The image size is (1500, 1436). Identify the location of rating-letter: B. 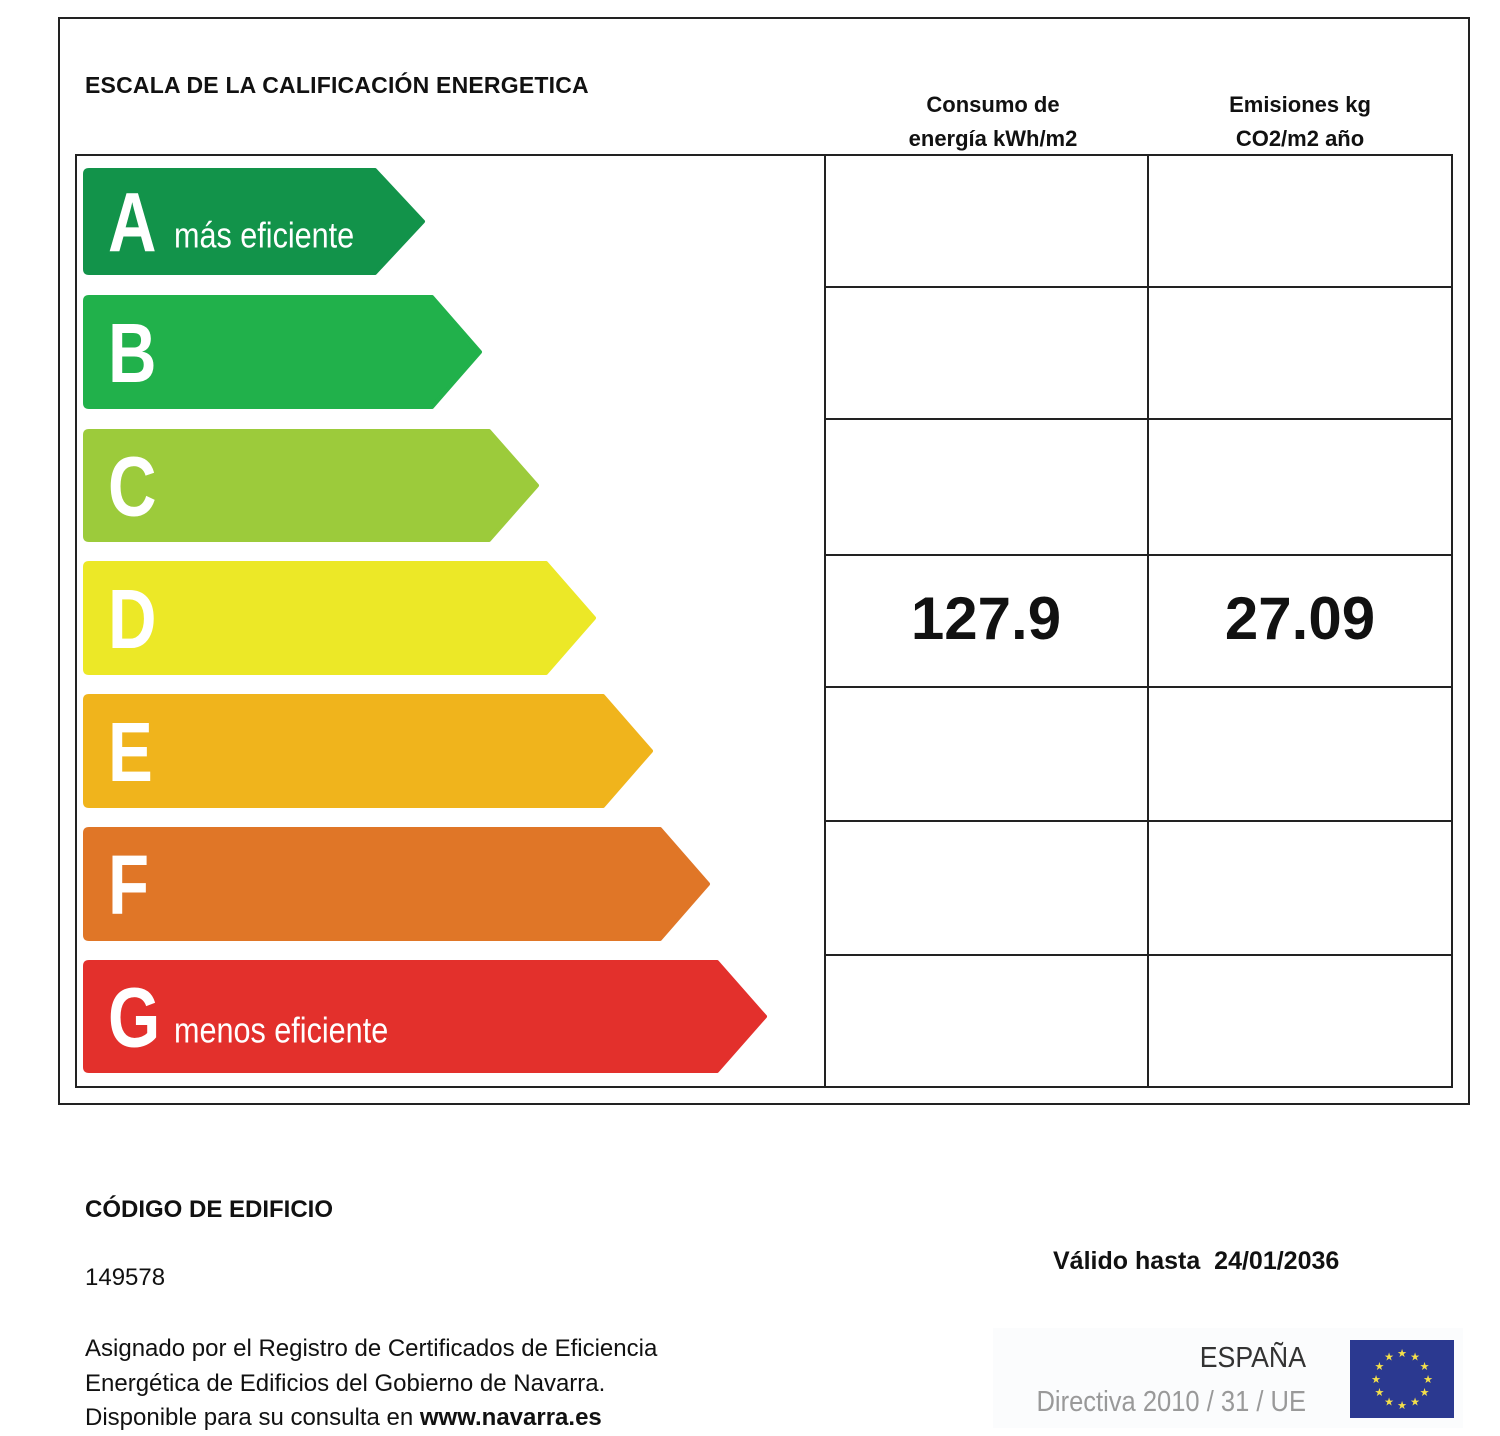
(132, 354).